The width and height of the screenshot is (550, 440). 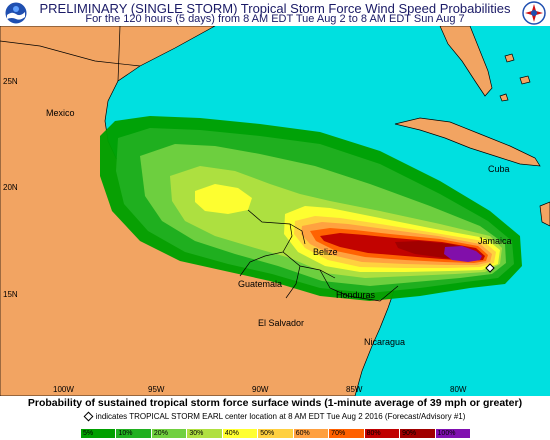 I want to click on lat-label-25n: 25N, so click(x=10, y=81).